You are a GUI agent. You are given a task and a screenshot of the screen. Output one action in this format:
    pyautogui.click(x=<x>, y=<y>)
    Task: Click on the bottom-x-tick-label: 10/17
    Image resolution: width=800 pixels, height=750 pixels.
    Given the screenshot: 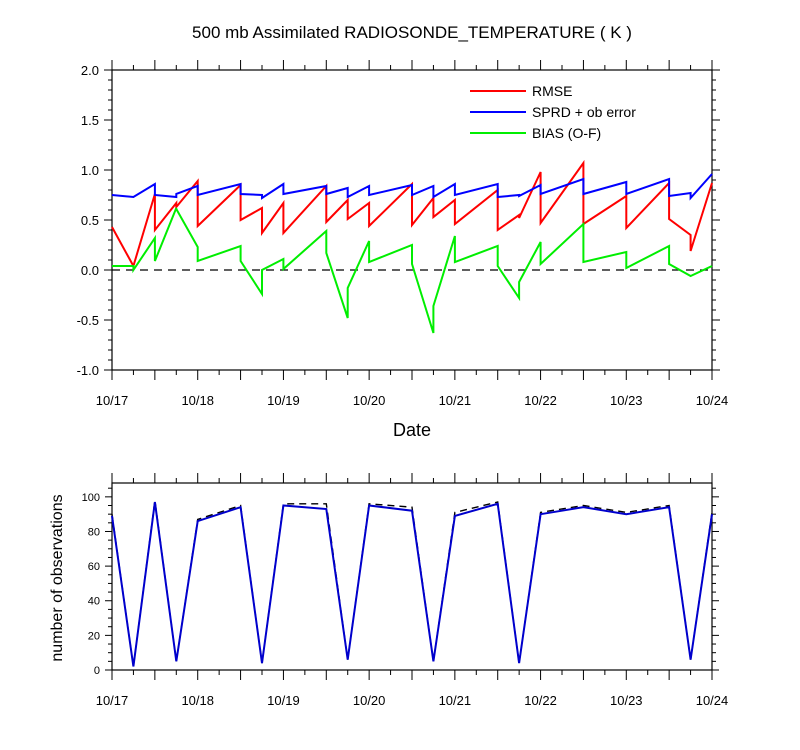 What is the action you would take?
    pyautogui.click(x=112, y=700)
    